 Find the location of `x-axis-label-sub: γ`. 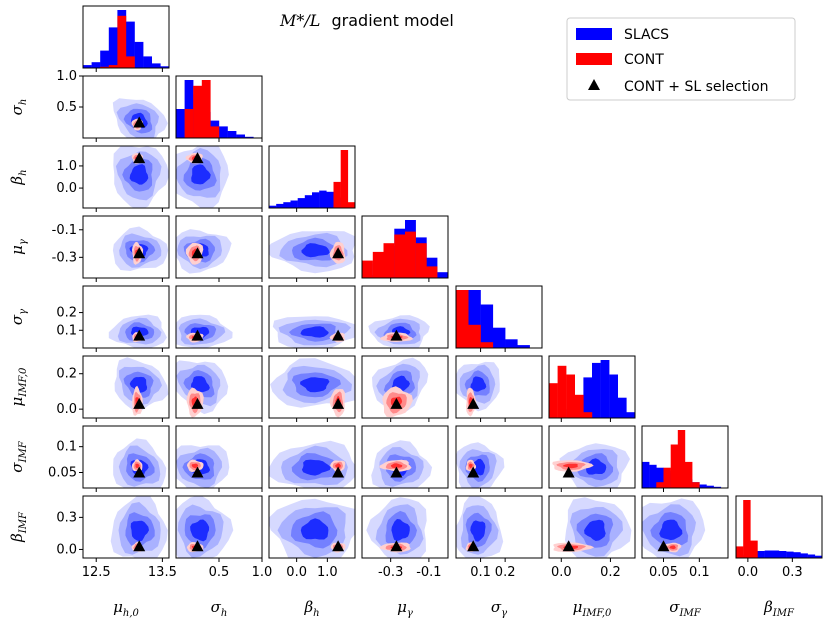

x-axis-label-sub: γ is located at coordinates (410, 613).